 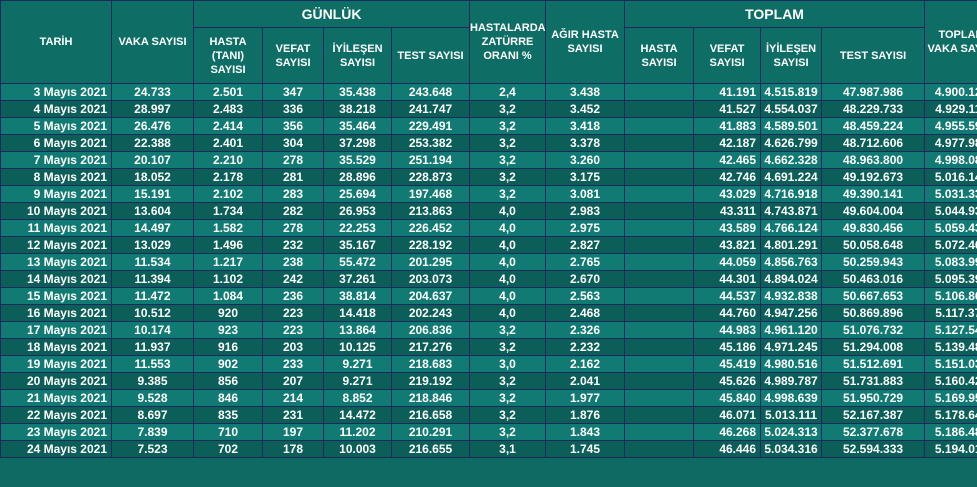 I want to click on cell-vaka: 7.839, so click(x=152, y=432).